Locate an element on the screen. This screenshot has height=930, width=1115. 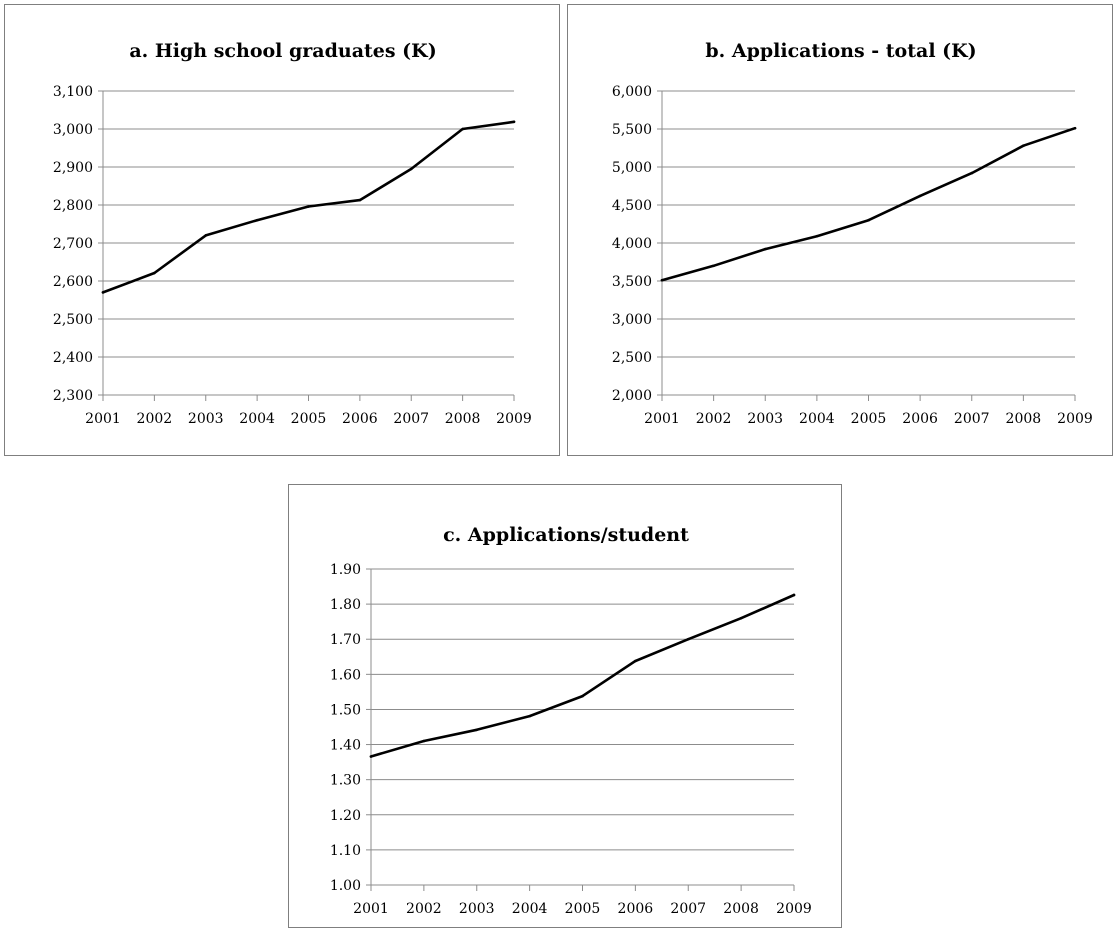
y-tick-label: 2,300 is located at coordinates (73, 396).